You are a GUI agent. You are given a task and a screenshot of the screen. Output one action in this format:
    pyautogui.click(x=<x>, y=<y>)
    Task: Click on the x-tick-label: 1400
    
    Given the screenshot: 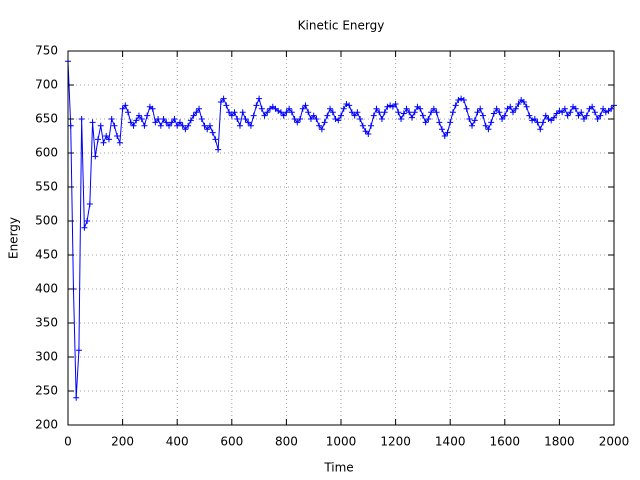 What is the action you would take?
    pyautogui.click(x=450, y=442)
    